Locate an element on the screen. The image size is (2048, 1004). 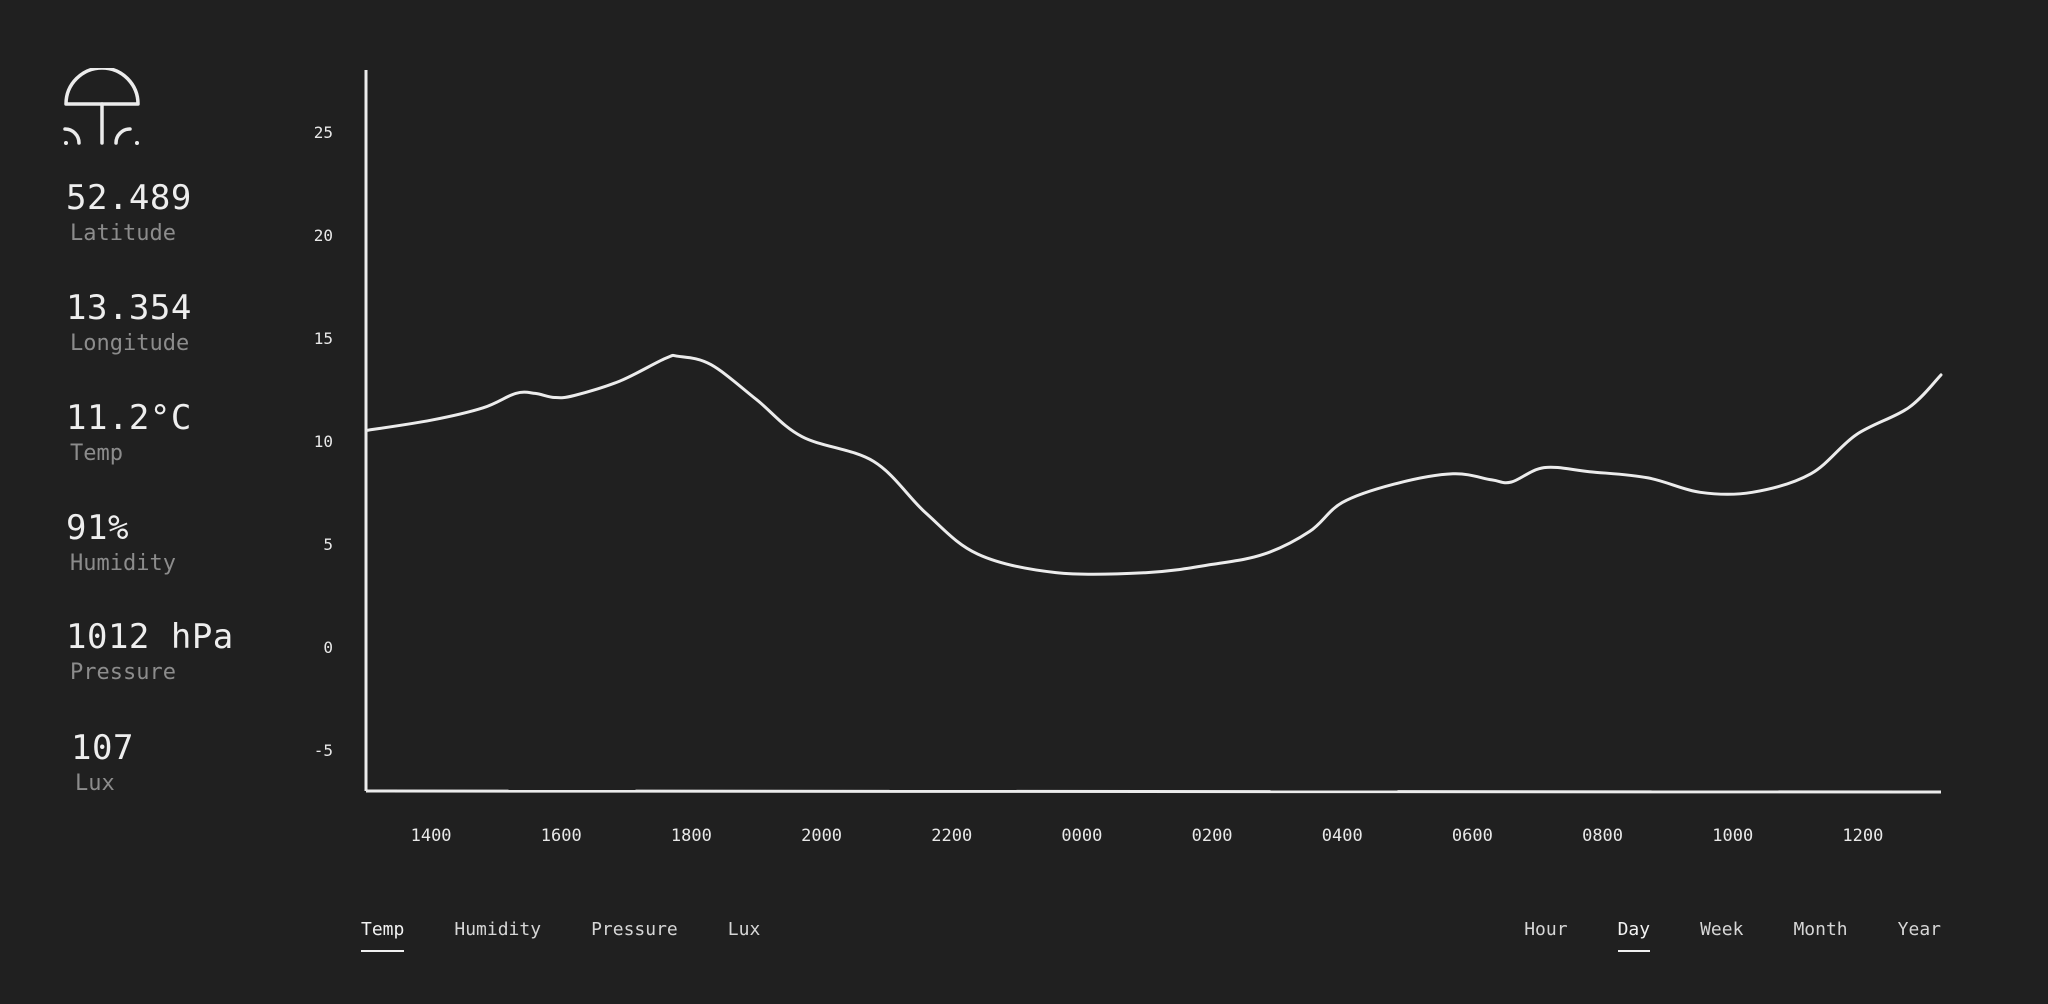
x-tick-label: 2200 is located at coordinates (951, 836).